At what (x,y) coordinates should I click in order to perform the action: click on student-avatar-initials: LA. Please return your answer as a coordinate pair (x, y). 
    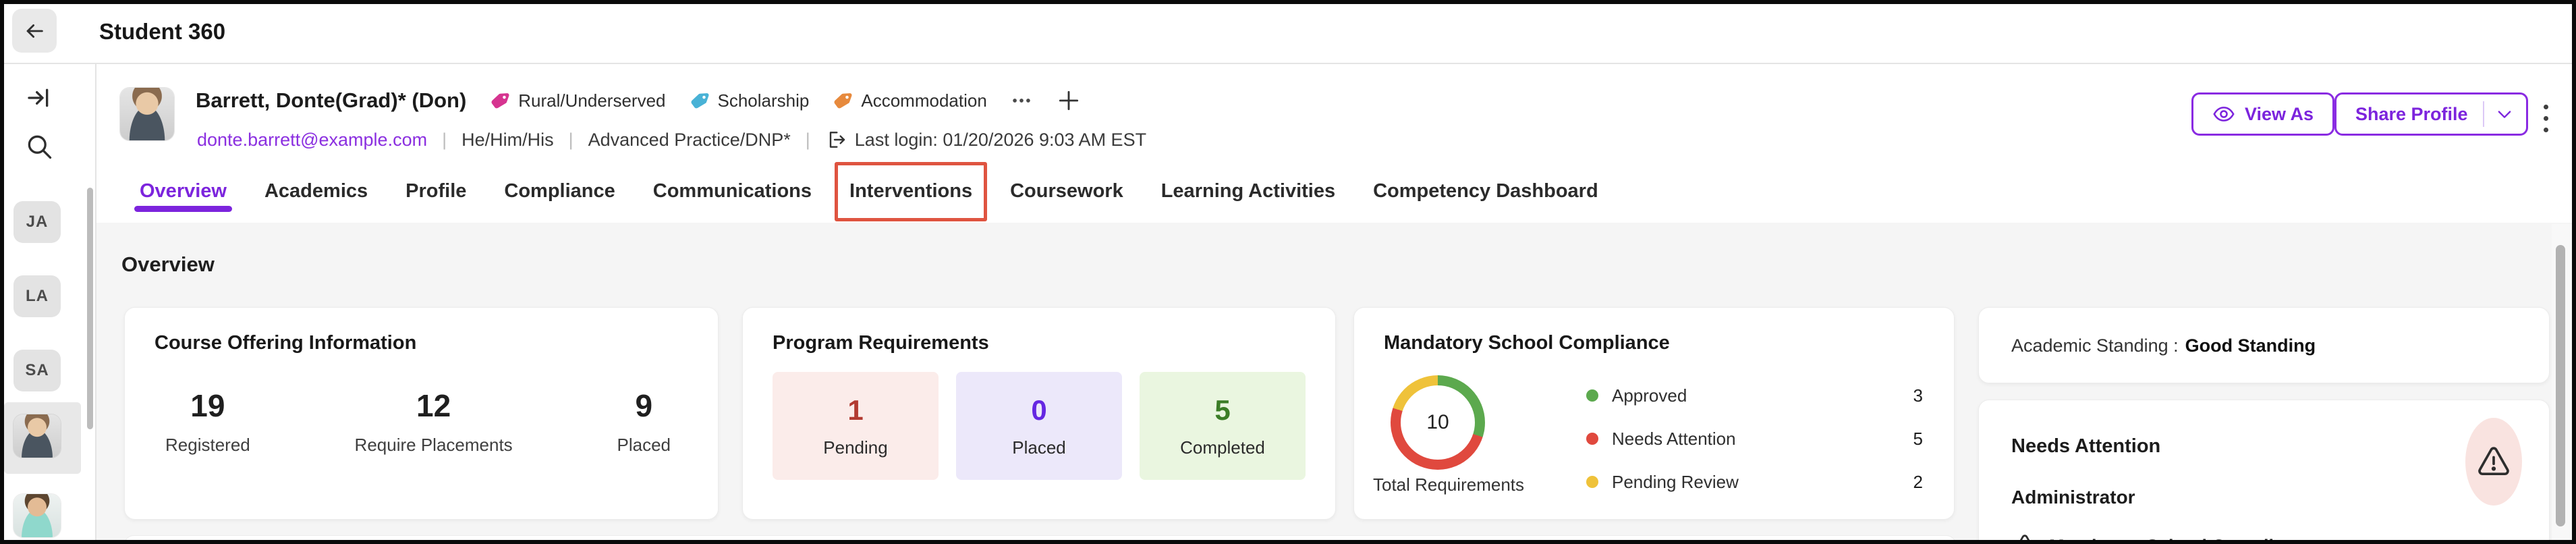
    Looking at the image, I should click on (37, 296).